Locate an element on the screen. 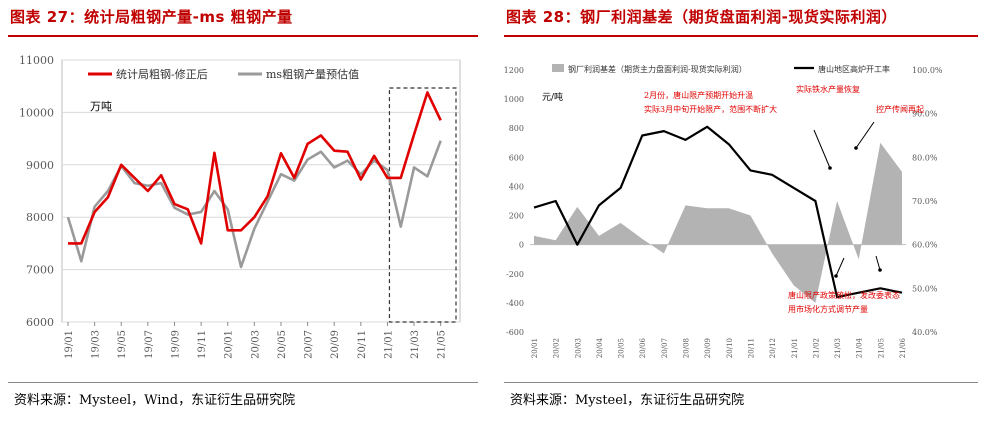 Image resolution: width=986 pixels, height=421 pixels. left-title-rule is located at coordinates (243, 36).